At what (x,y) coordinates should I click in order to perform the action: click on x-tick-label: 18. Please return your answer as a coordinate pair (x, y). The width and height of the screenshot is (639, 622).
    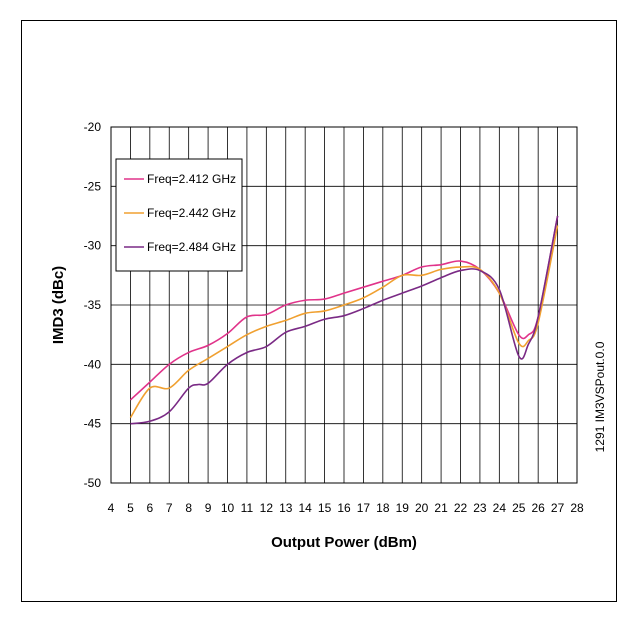
    Looking at the image, I should click on (383, 508).